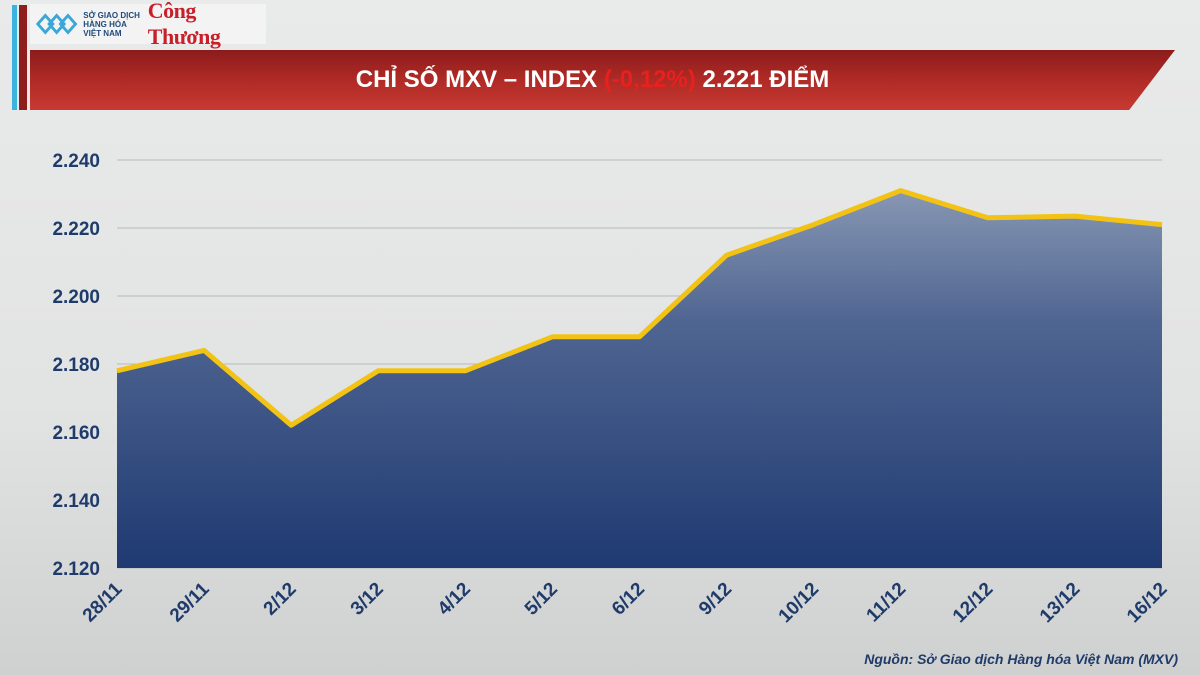 The height and width of the screenshot is (675, 1200). I want to click on x-tick-label: 13/12, so click(1060, 603).